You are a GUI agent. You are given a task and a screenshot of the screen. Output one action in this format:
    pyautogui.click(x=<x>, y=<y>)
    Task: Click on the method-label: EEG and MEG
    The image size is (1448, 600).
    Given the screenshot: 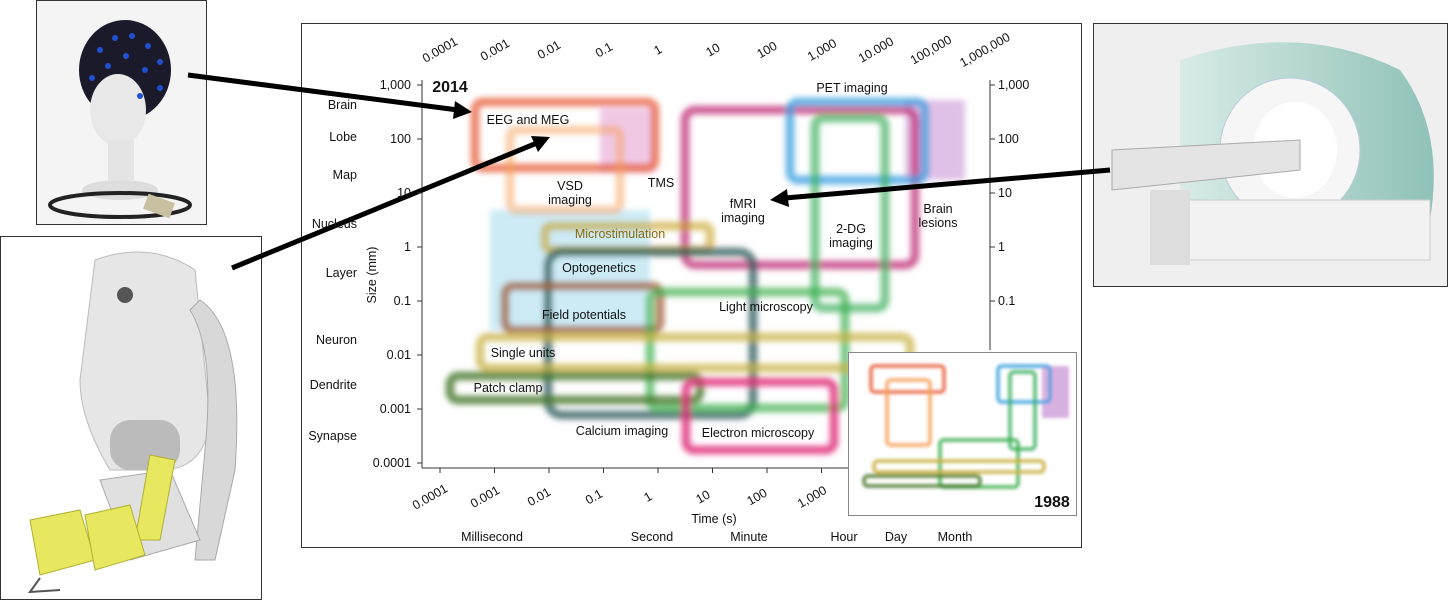 What is the action you would take?
    pyautogui.click(x=528, y=120)
    